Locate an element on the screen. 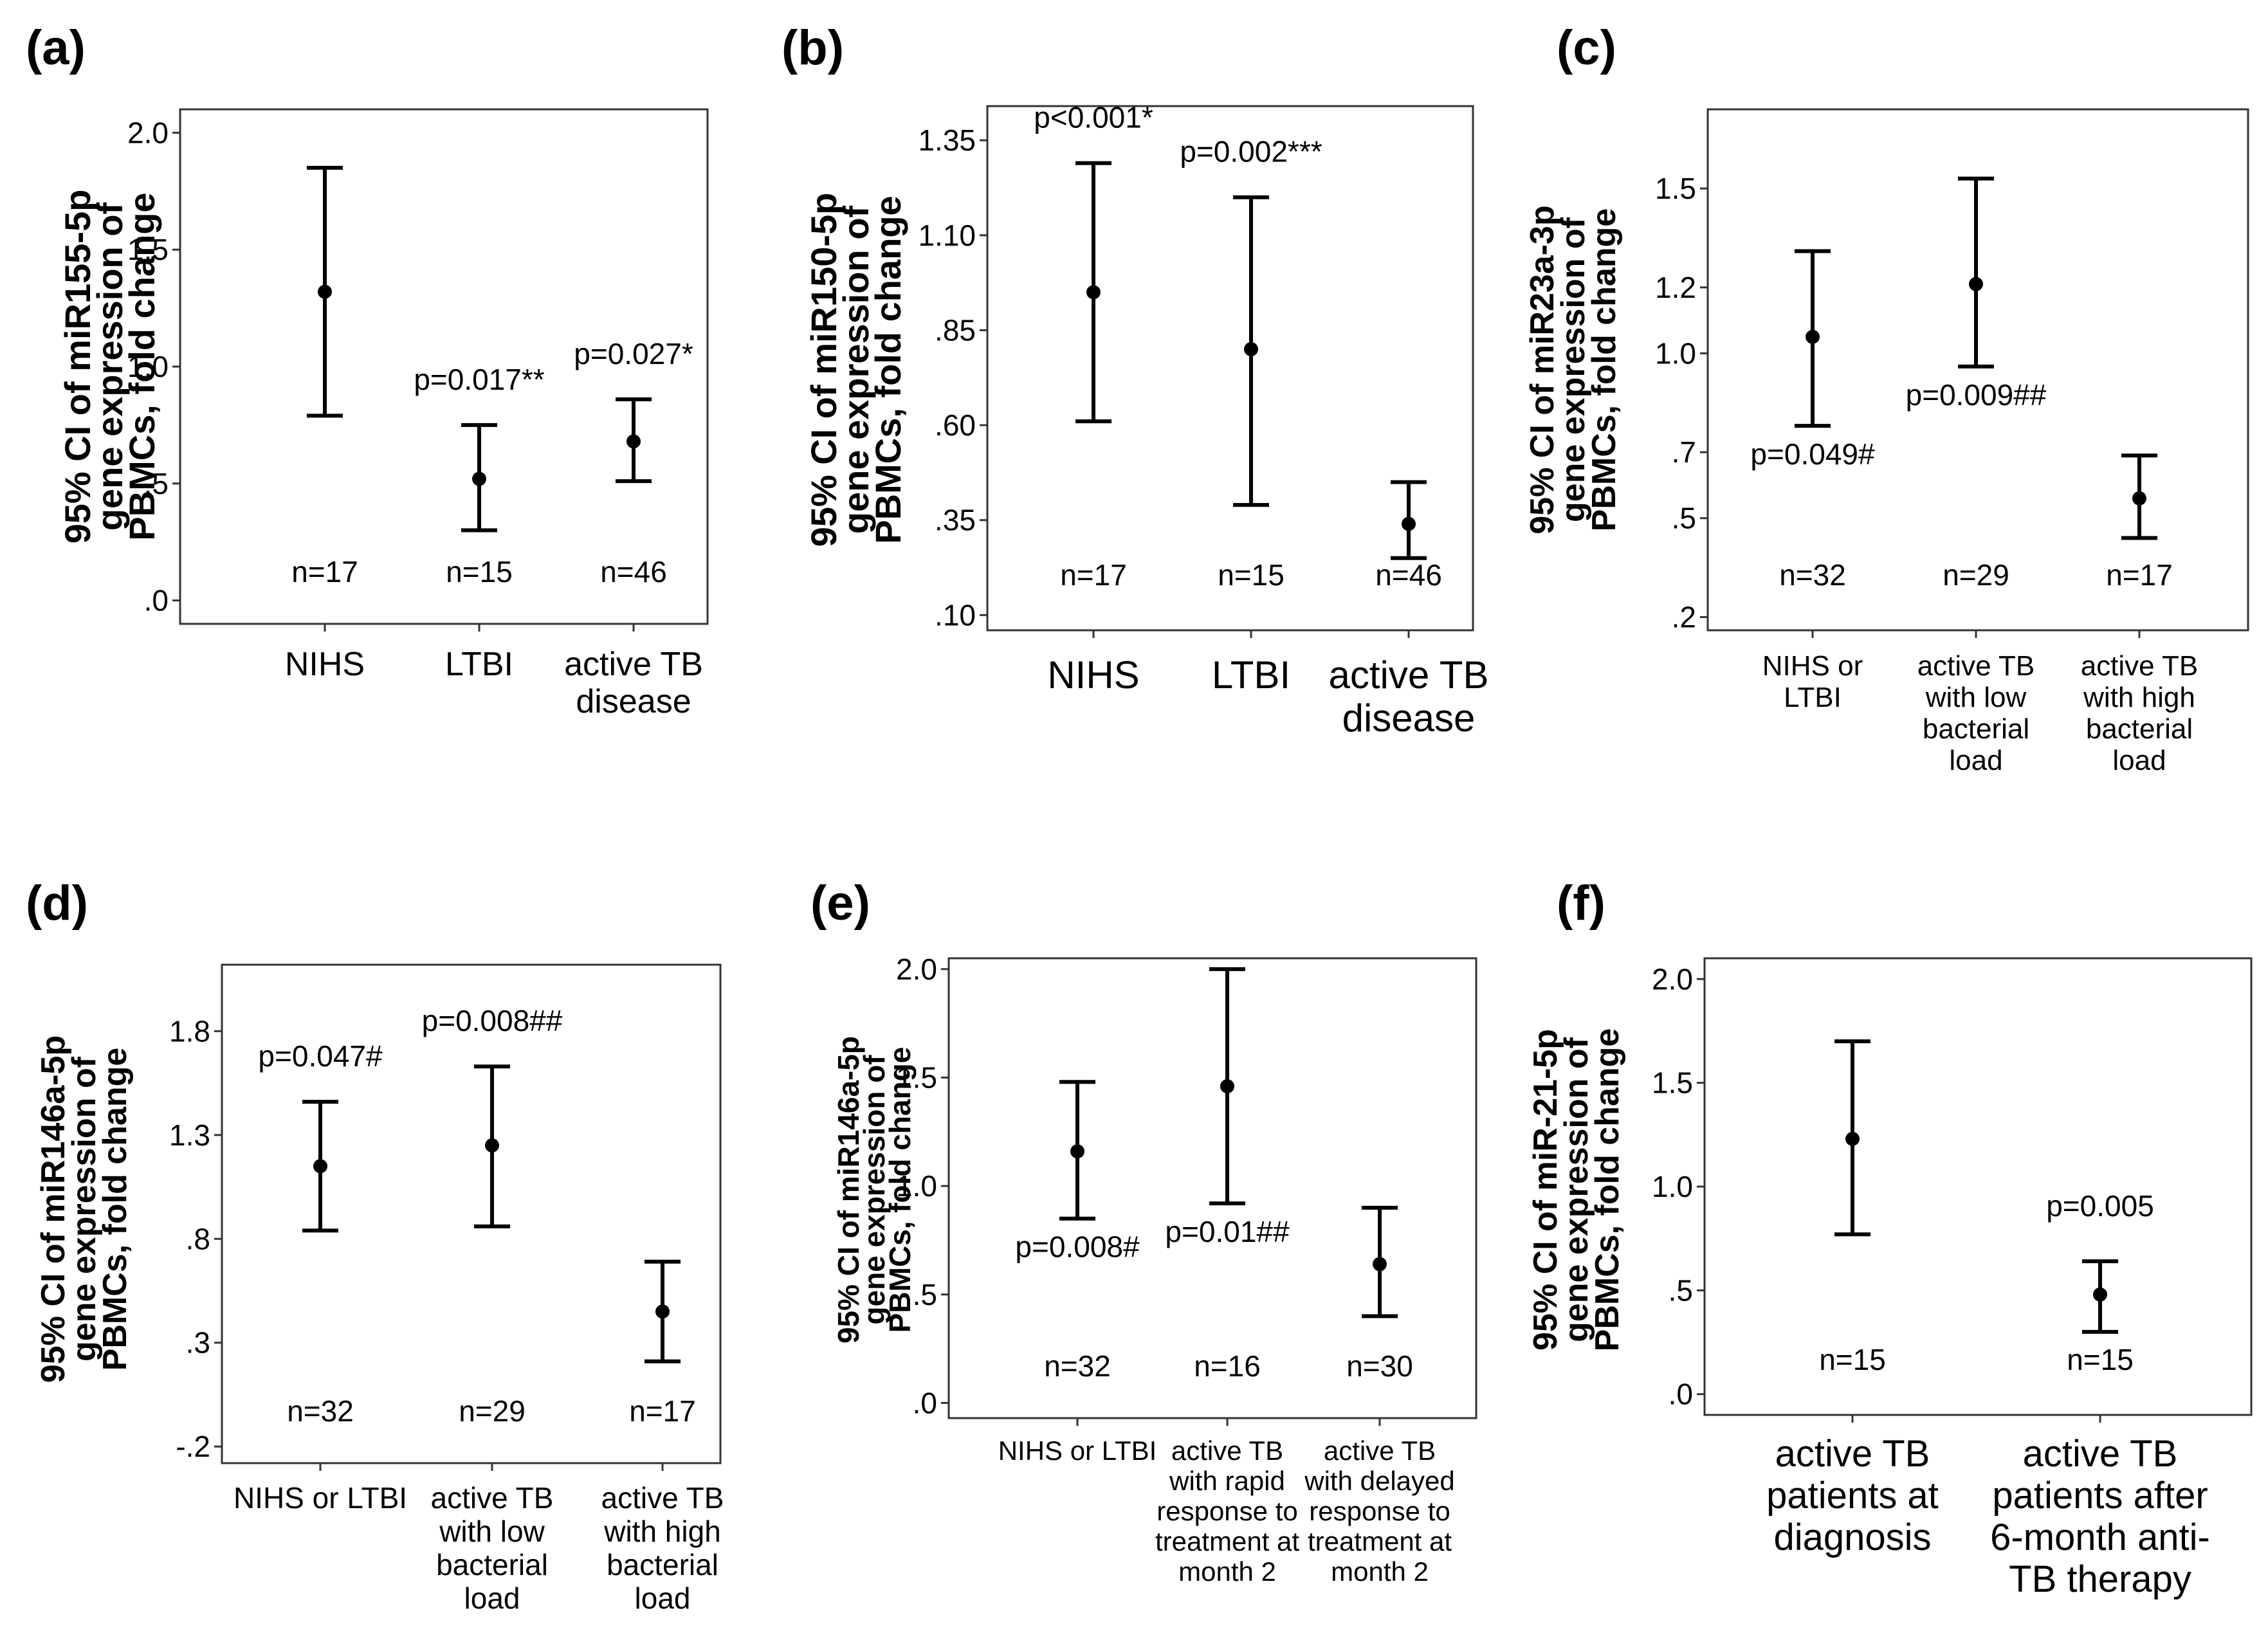 The width and height of the screenshot is (2268, 1631). category-label-line: treatment at is located at coordinates (1227, 1541).